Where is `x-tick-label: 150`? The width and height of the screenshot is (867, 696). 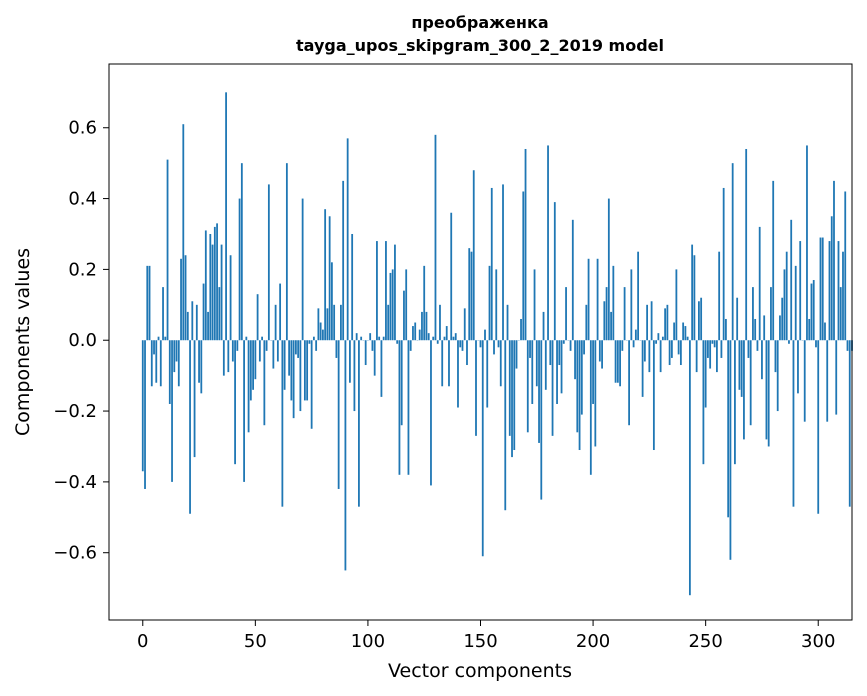 x-tick-label: 150 is located at coordinates (480, 641).